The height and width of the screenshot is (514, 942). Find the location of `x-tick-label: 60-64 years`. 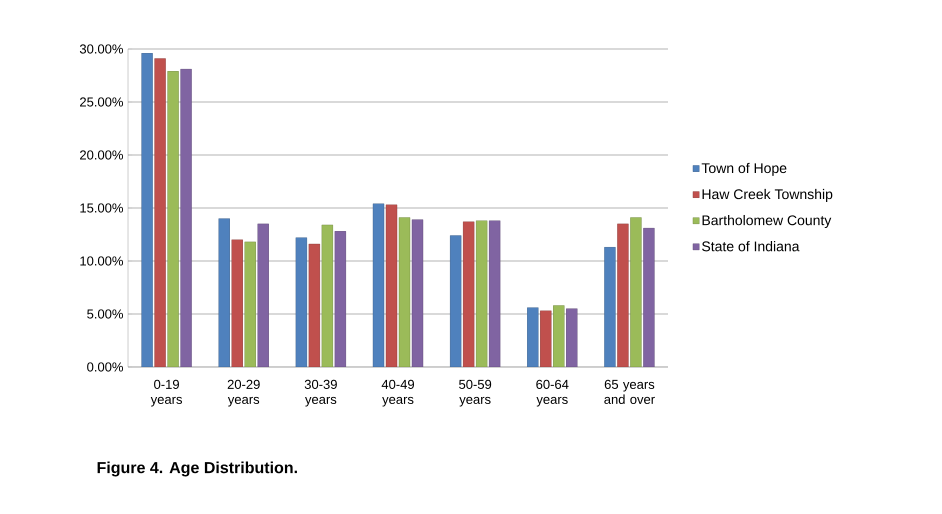

x-tick-label: 60-64 years is located at coordinates (552, 393).